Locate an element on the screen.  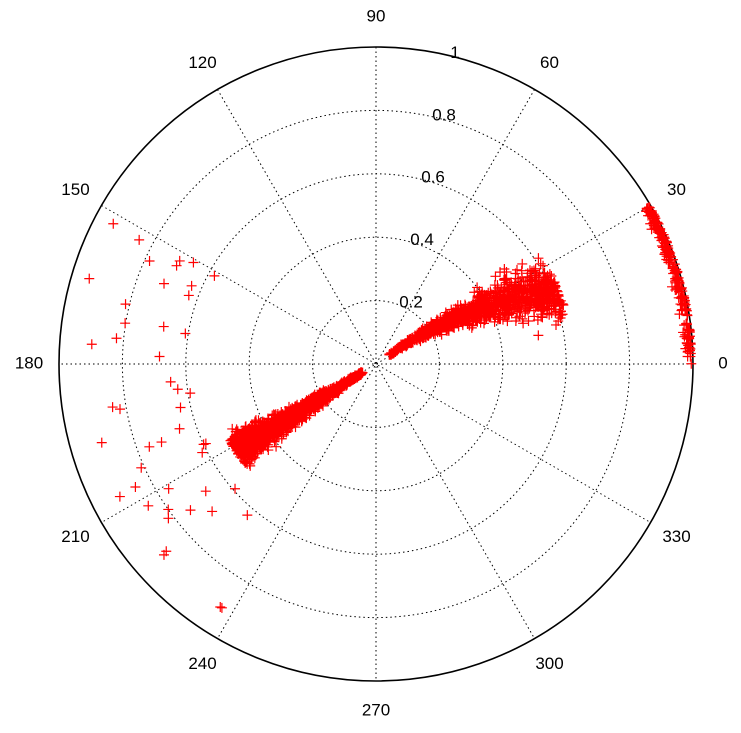
angle-tick-label-270: 270 is located at coordinates (376, 709).